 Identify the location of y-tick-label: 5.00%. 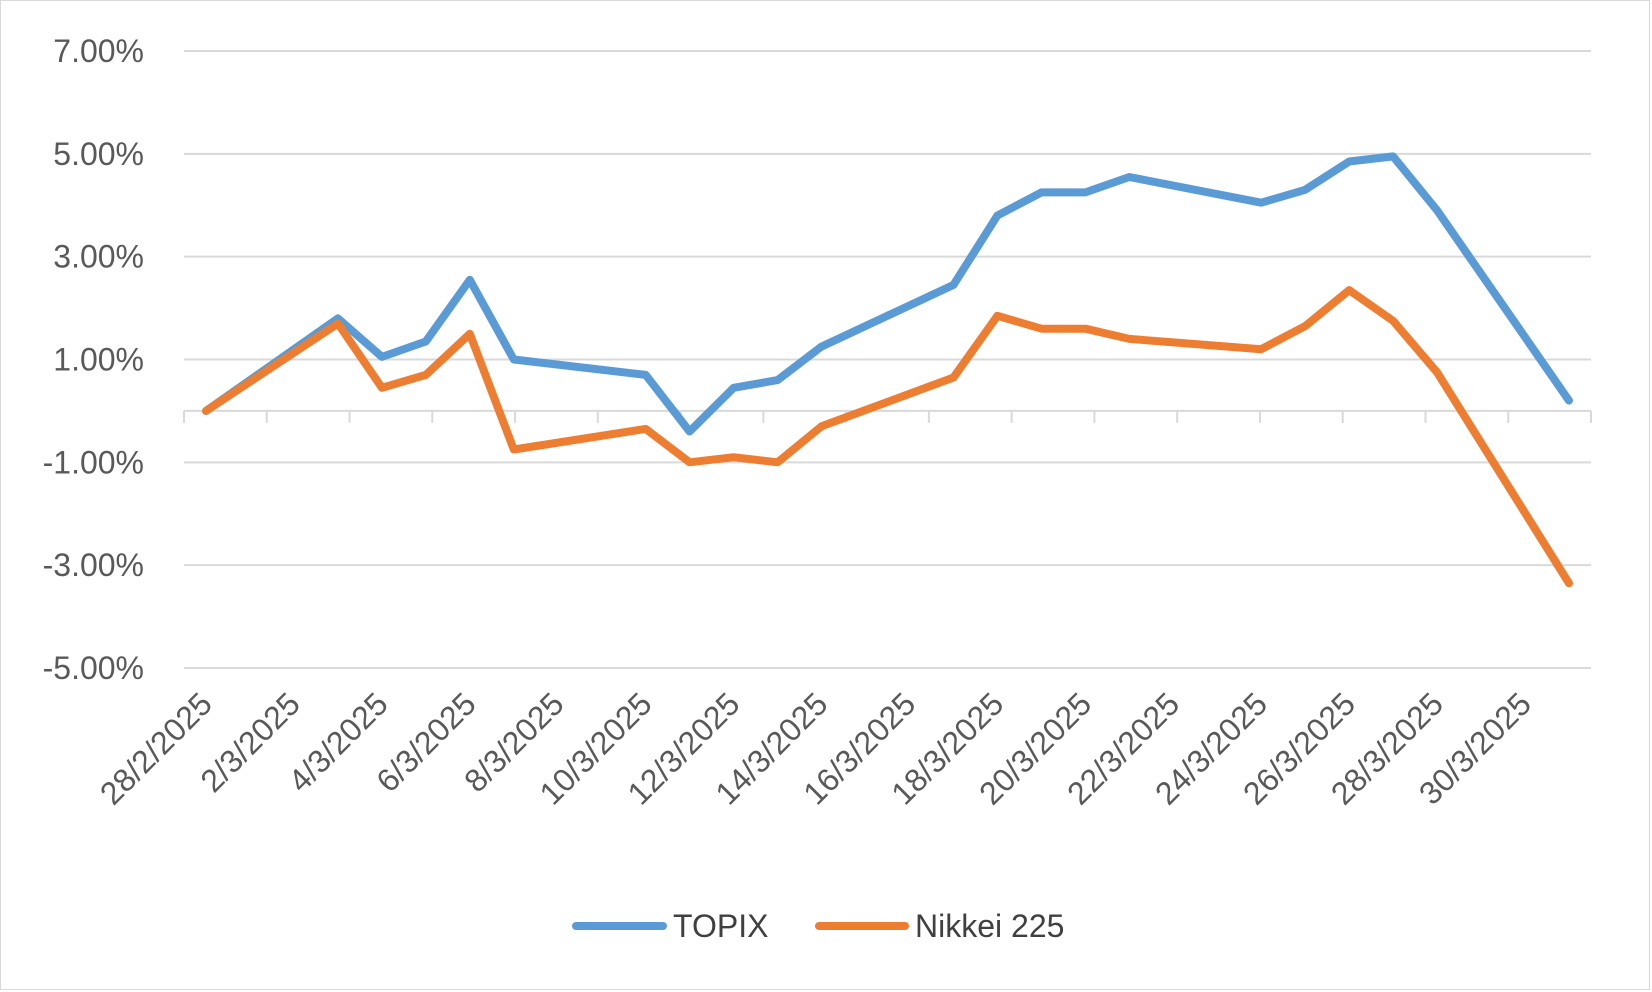
(98, 154).